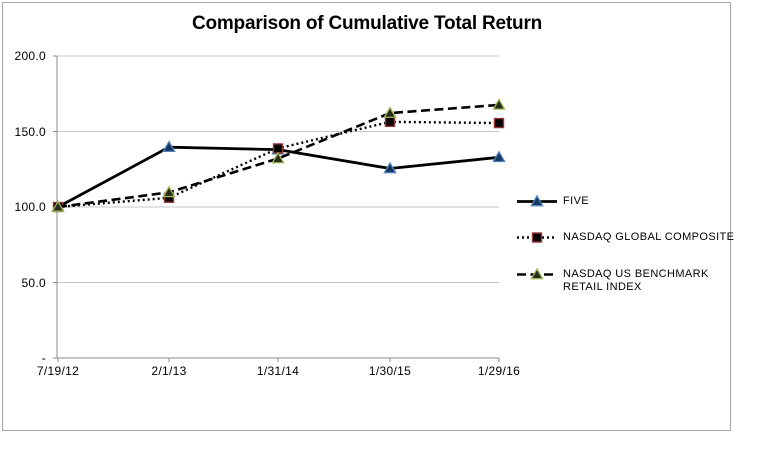 The height and width of the screenshot is (460, 768). I want to click on x-tick-label: 1/30/15, so click(390, 371).